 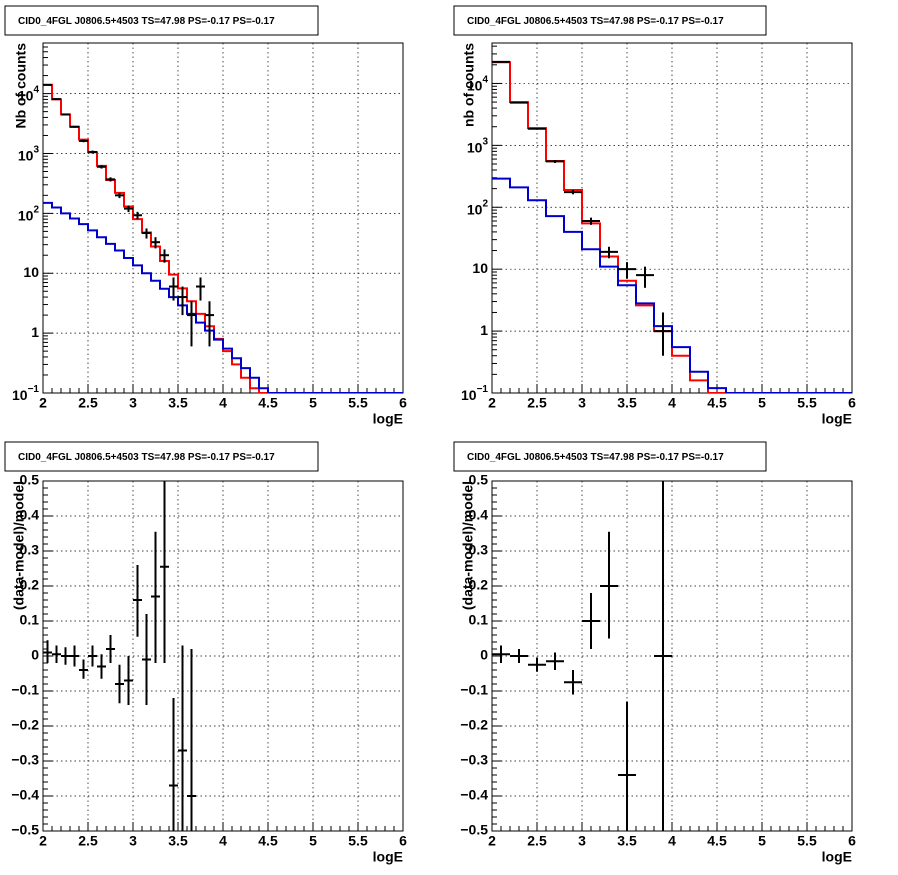 I want to click on y-tick-label: 10⁻¹, so click(x=25, y=393).